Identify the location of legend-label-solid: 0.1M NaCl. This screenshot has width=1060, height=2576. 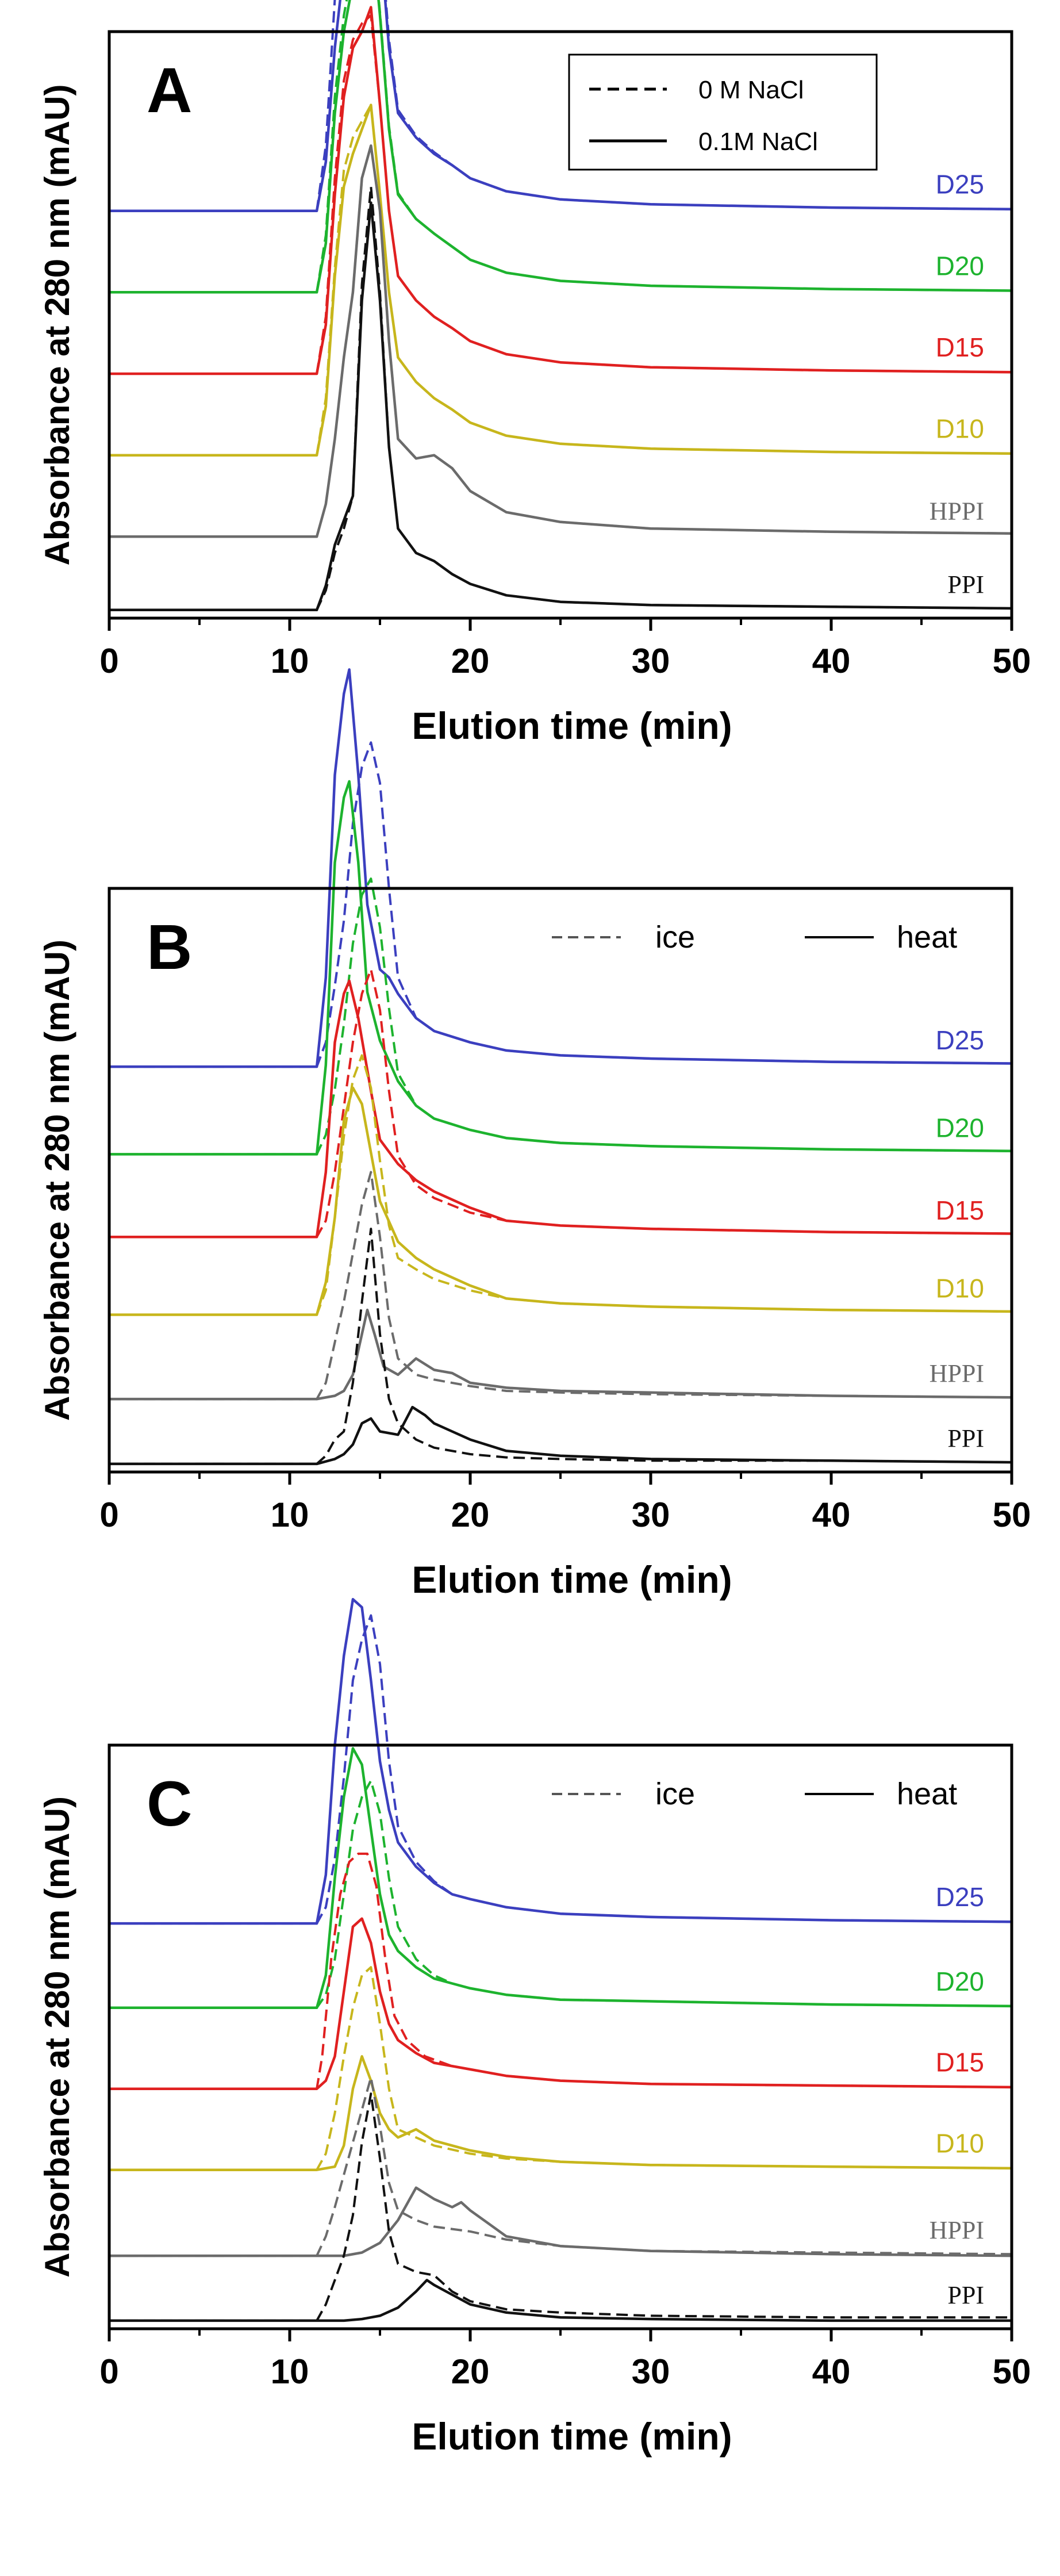
(758, 142).